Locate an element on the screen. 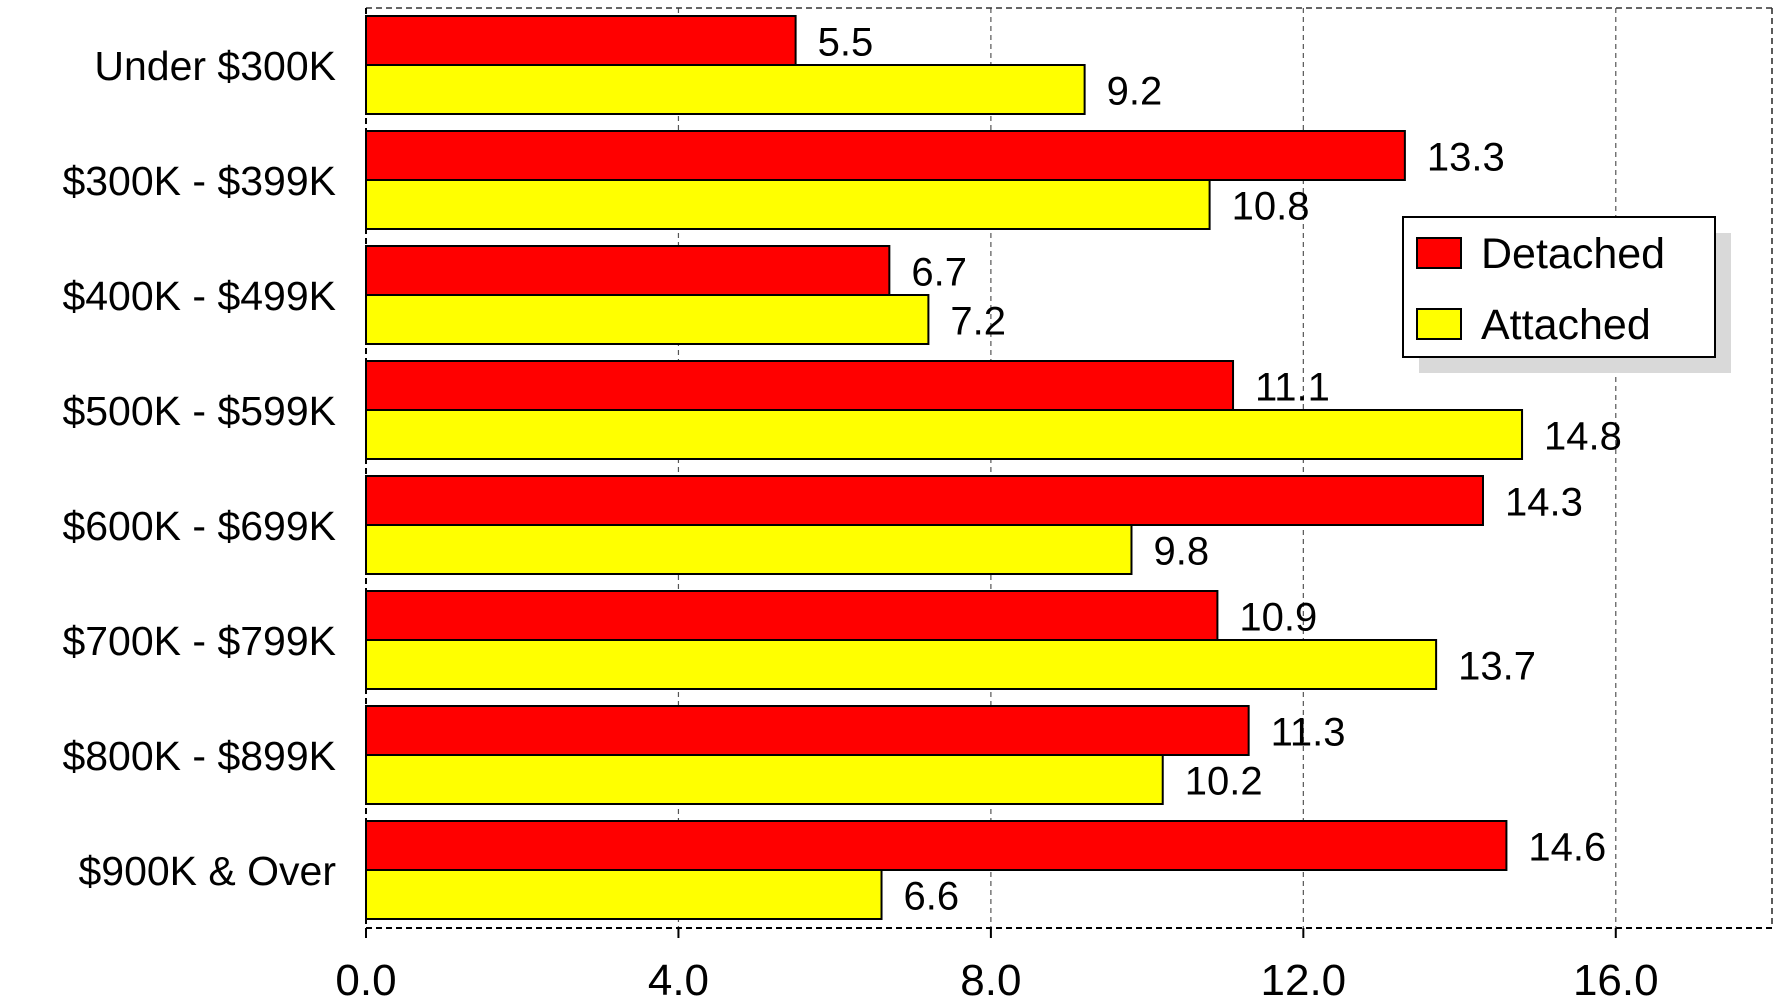  data-label: 5.5 is located at coordinates (846, 43).